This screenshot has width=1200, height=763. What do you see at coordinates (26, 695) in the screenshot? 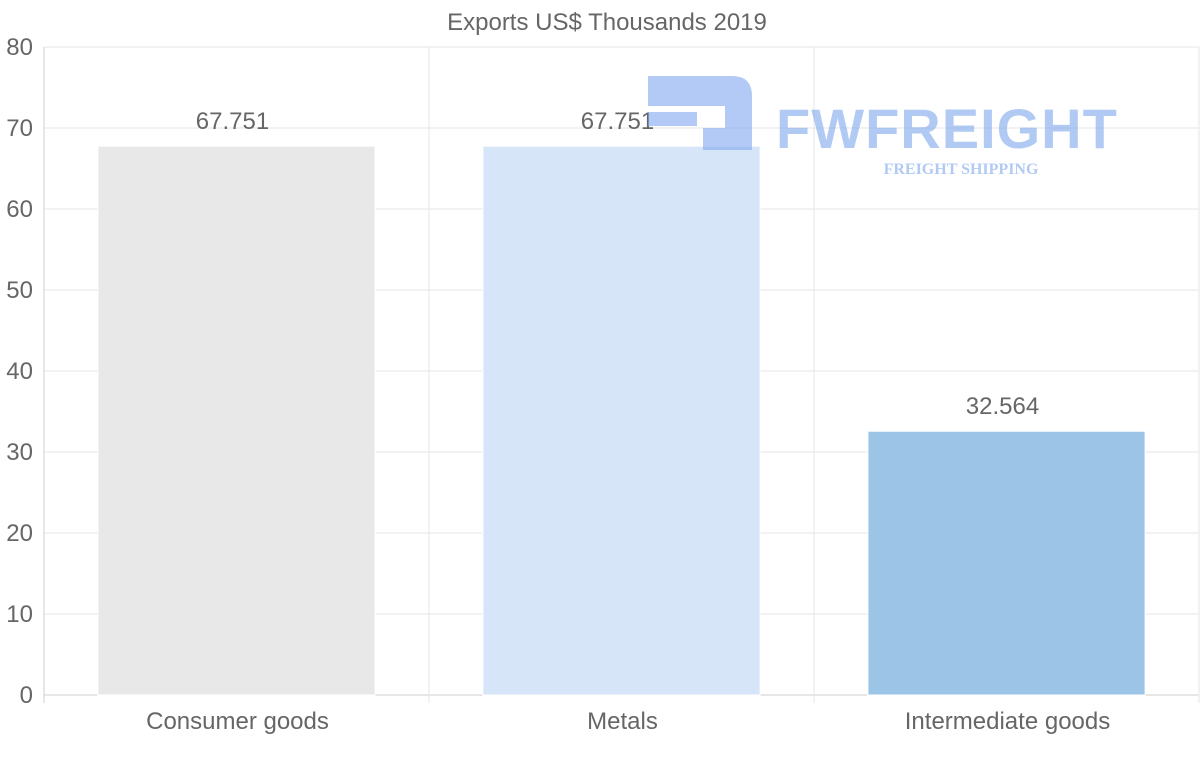
I see `y-tick-label: 0` at bounding box center [26, 695].